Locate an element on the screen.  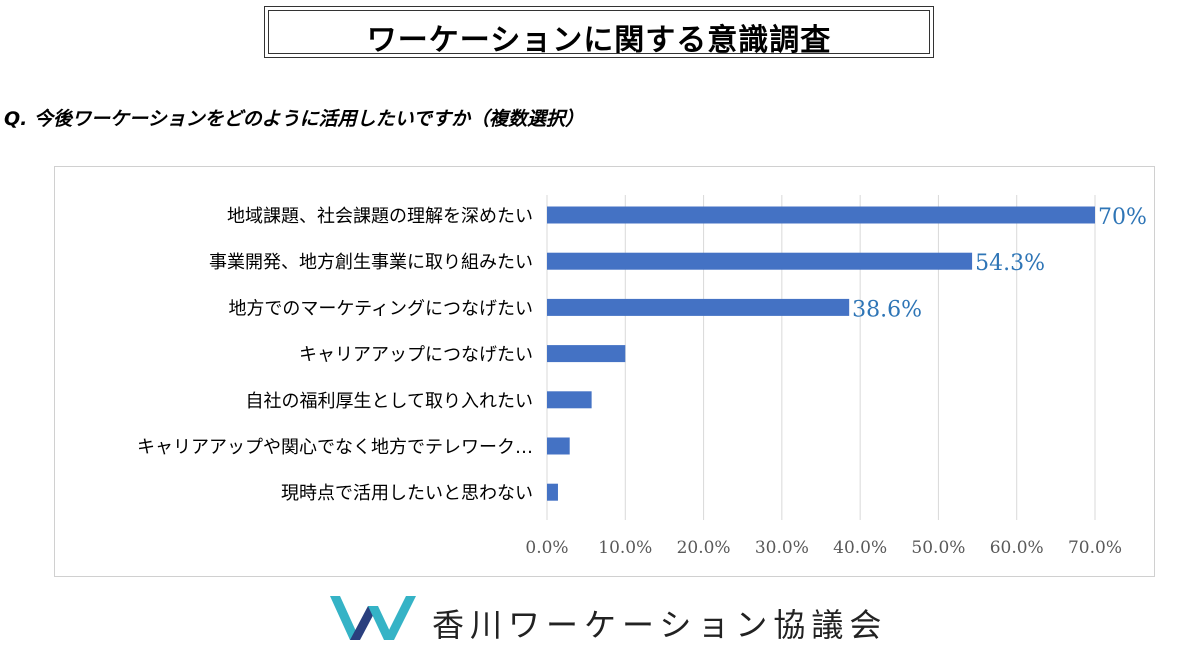
x-tick-label: 30.0% is located at coordinates (782, 548).